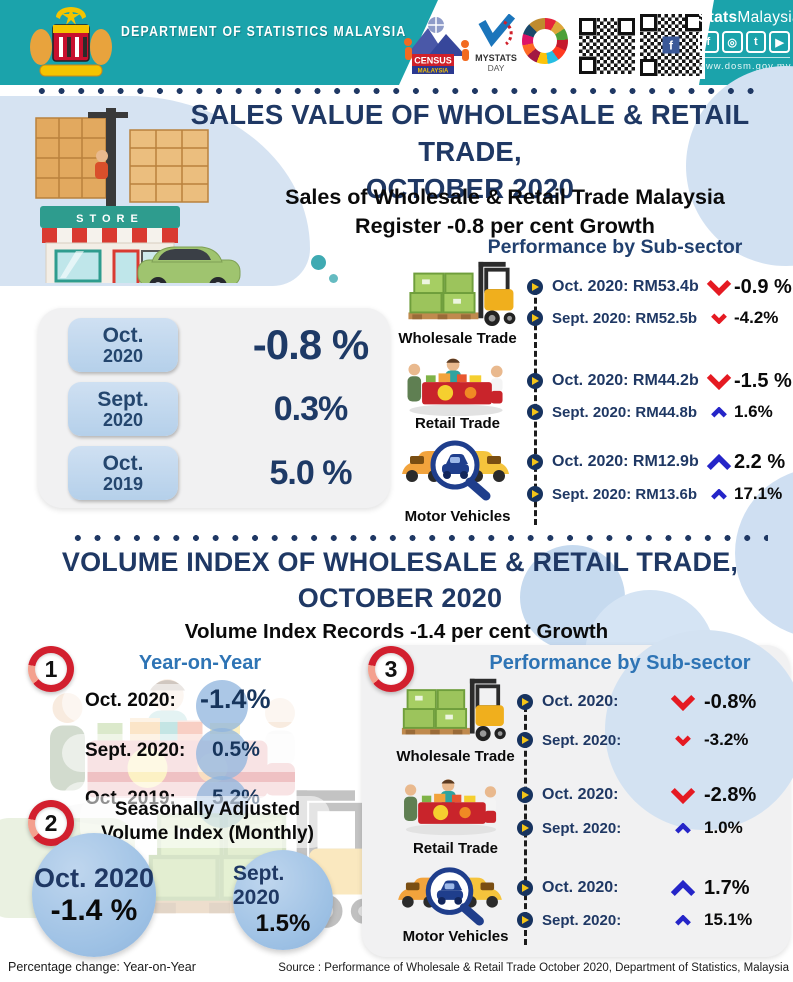  I want to click on growth-value: 1.0%, so click(723, 827).